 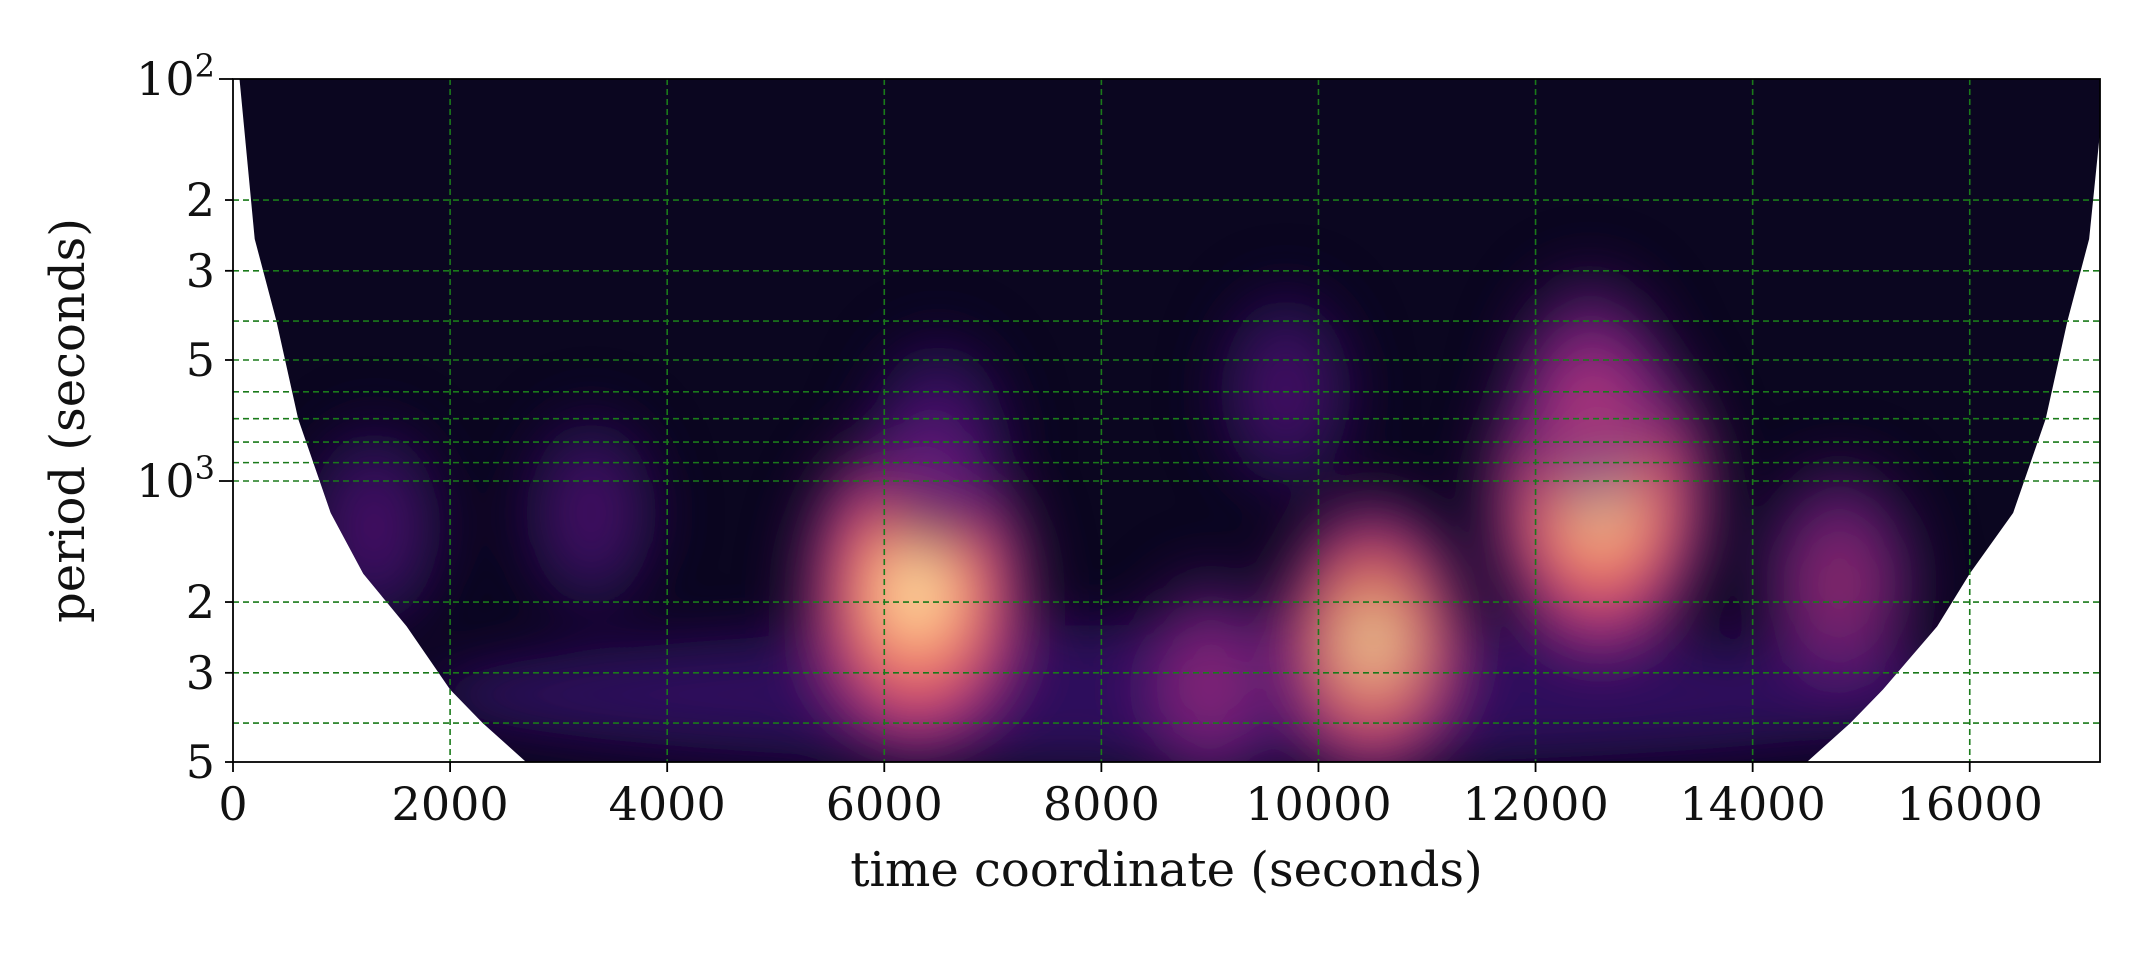 I want to click on x-tick-label: 2000, so click(x=450, y=804).